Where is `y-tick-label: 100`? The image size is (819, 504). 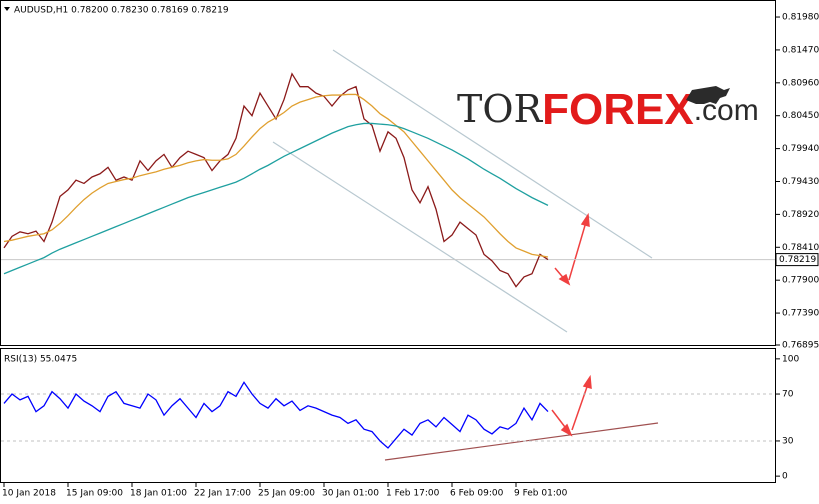 y-tick-label: 100 is located at coordinates (790, 359).